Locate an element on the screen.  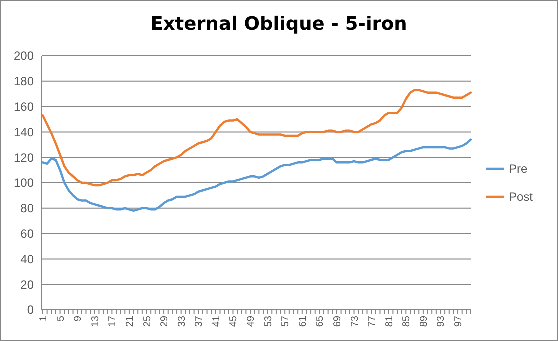
legend-label: Pre is located at coordinates (518, 169).